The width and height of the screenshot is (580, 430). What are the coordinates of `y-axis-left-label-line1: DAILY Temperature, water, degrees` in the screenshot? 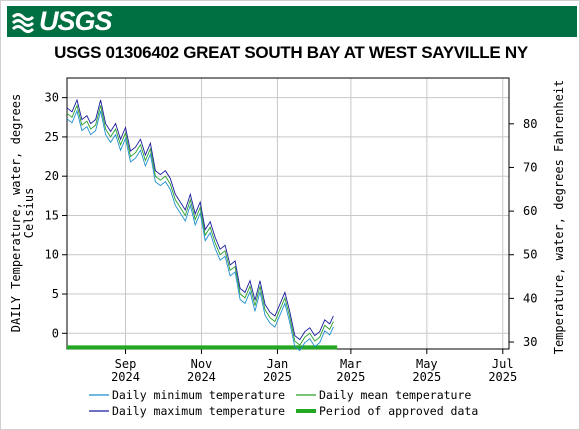 It's located at (16, 213).